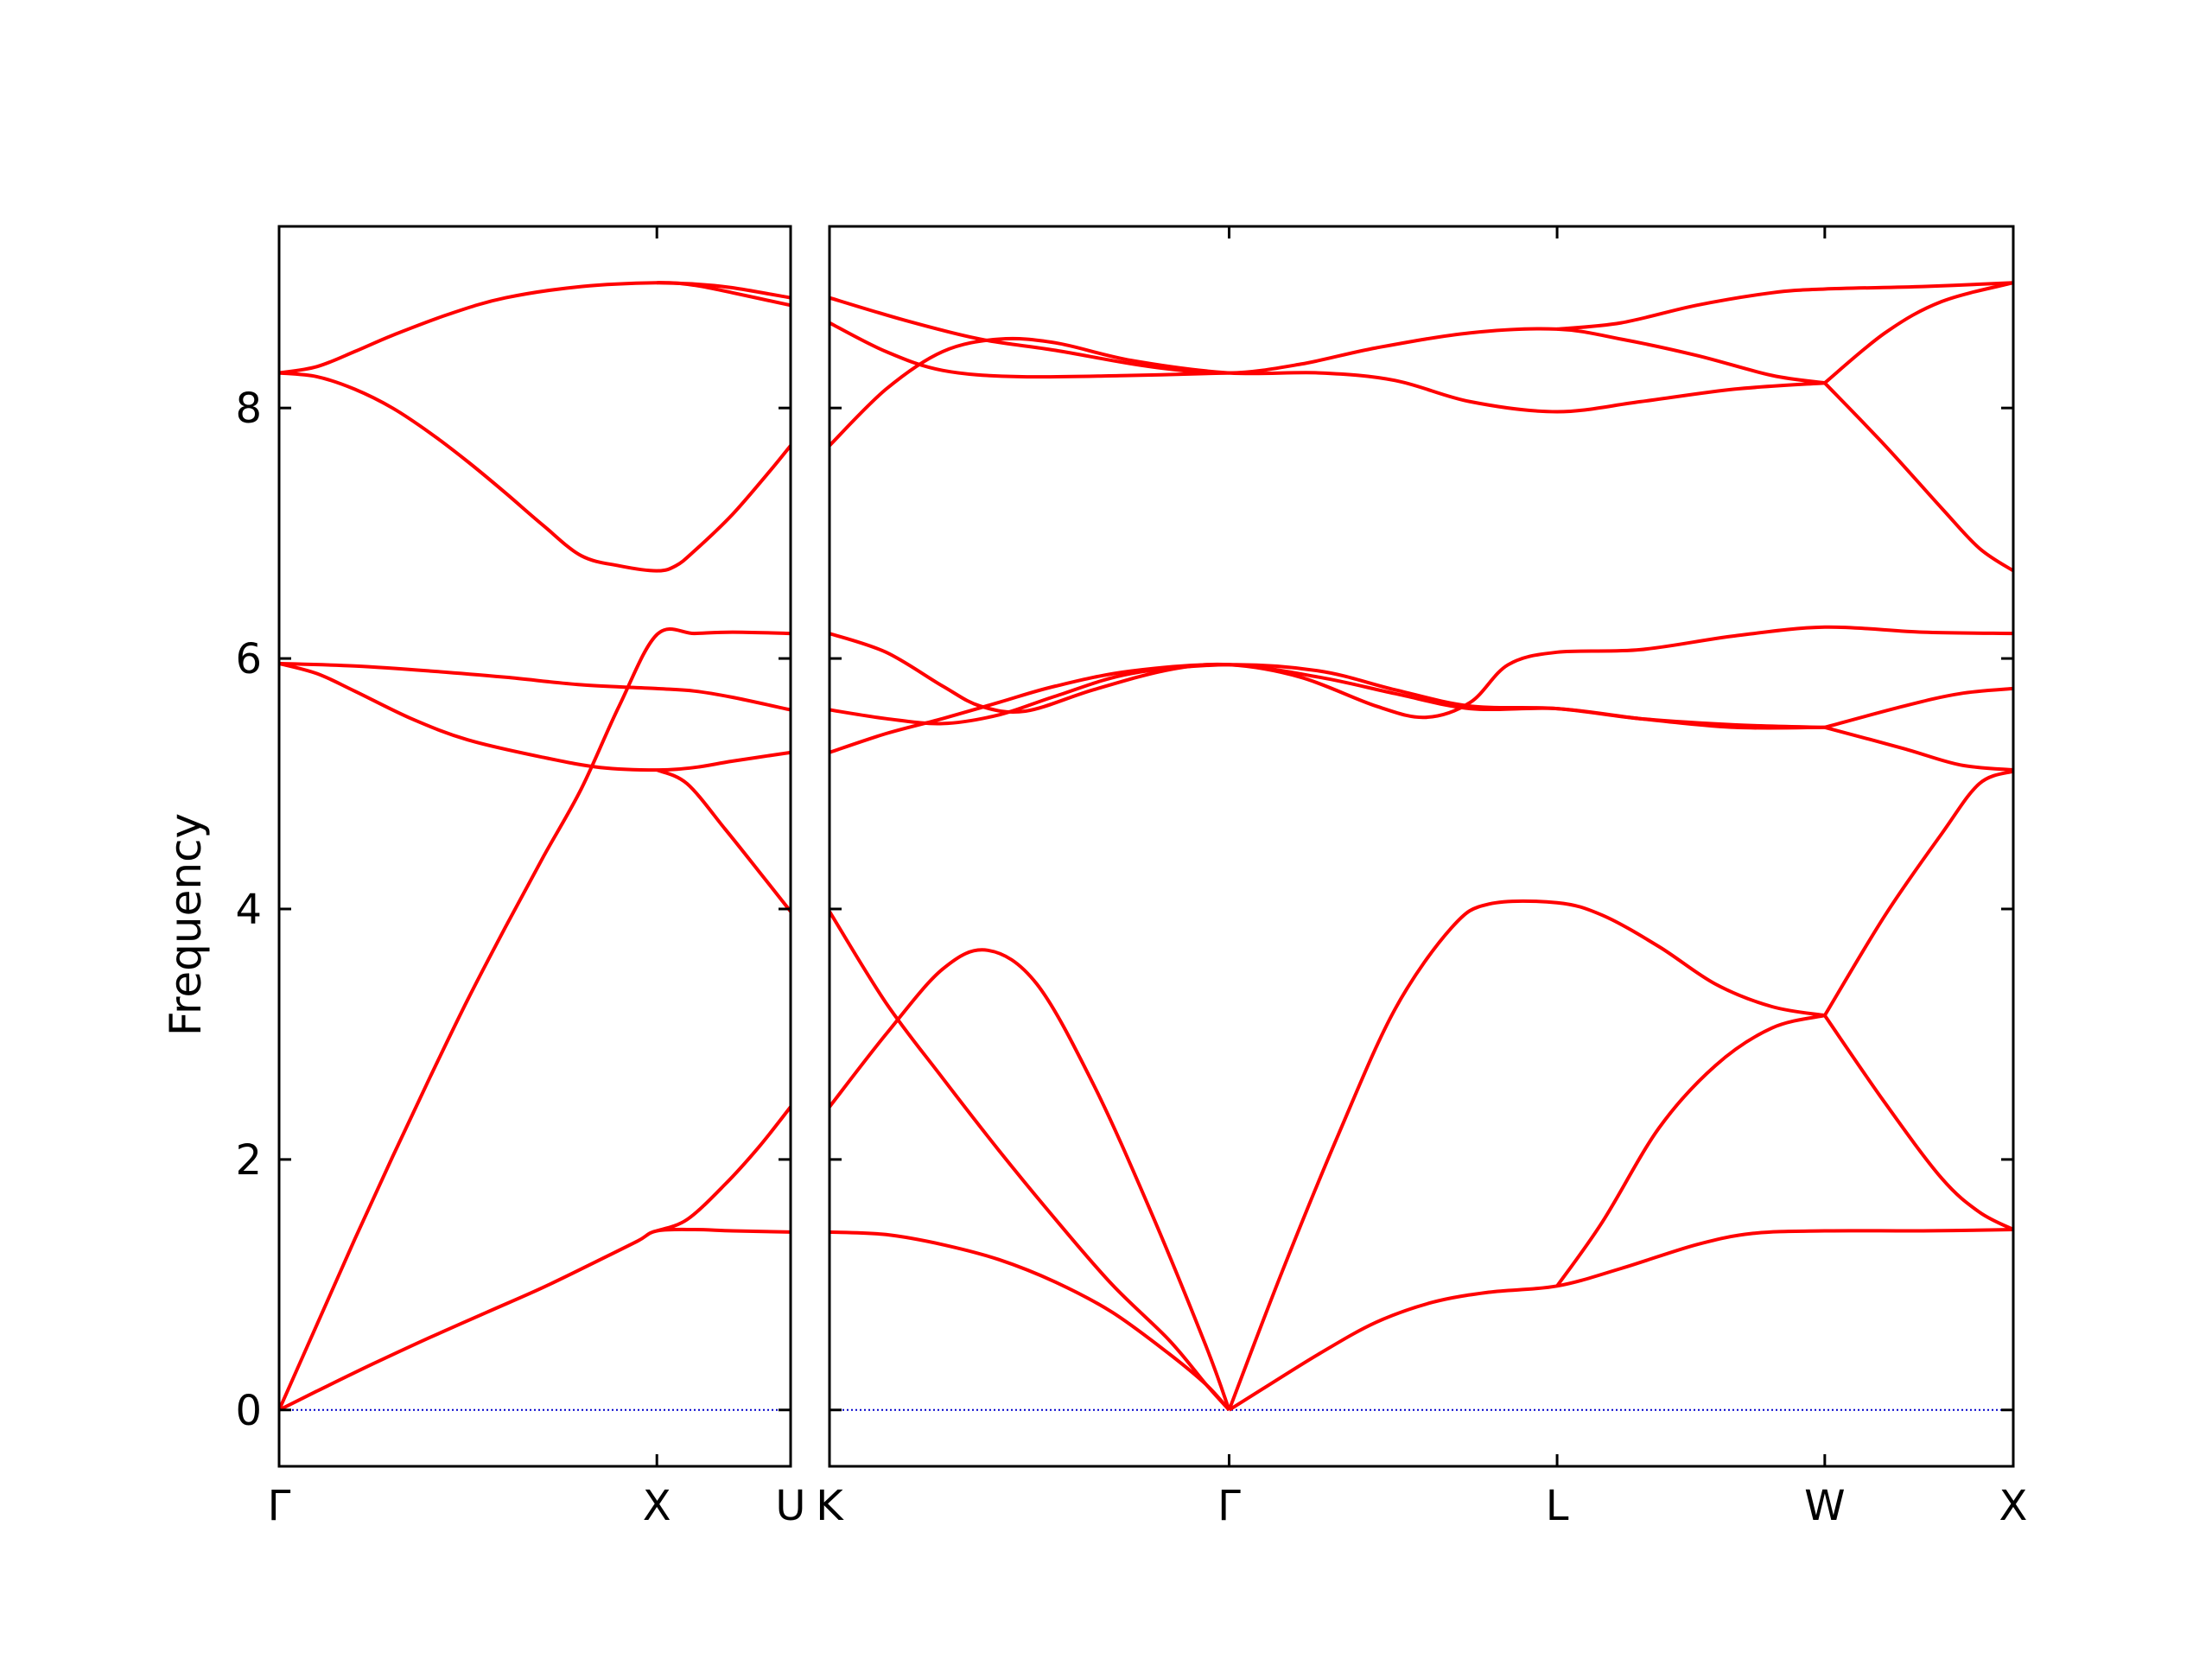 The image size is (2212, 1659). Describe the element at coordinates (248, 1160) in the screenshot. I see `y-tick-label: 2` at that location.